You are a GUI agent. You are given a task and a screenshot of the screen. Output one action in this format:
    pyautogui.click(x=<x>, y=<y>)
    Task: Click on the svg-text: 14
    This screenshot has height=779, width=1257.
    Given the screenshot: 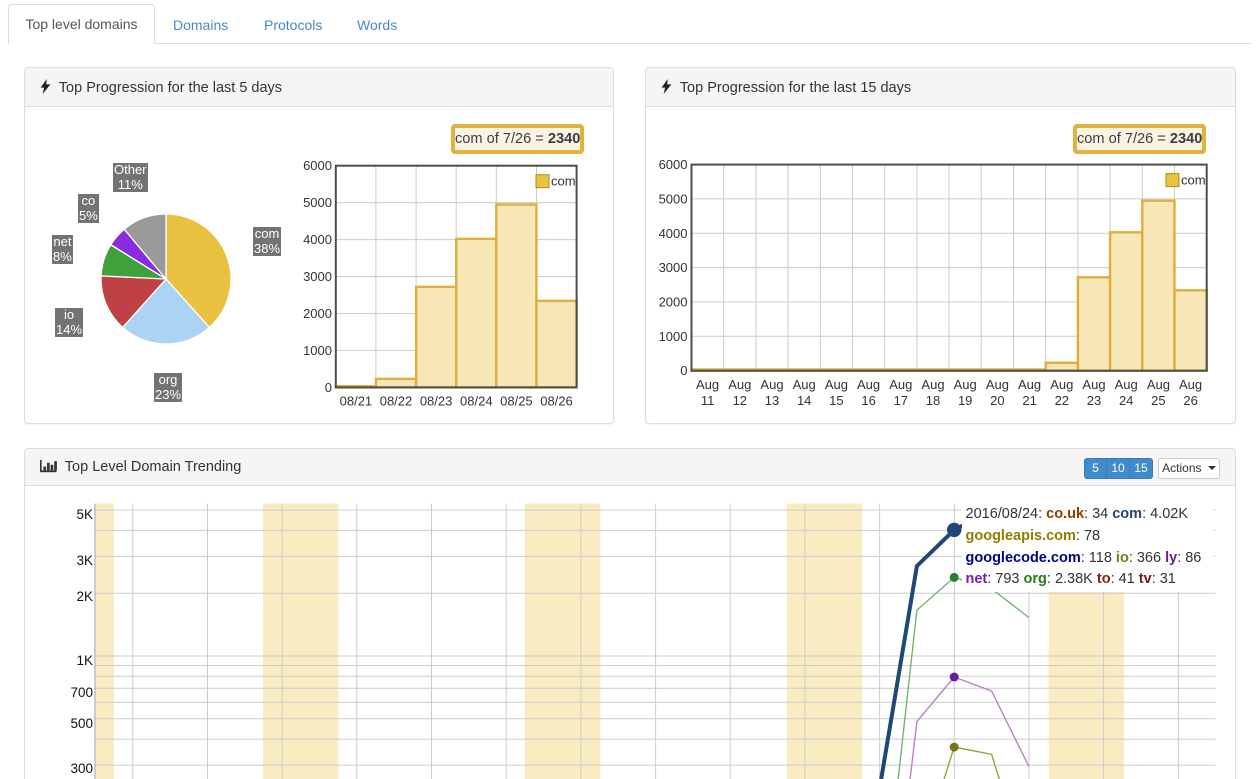 What is the action you would take?
    pyautogui.click(x=804, y=400)
    